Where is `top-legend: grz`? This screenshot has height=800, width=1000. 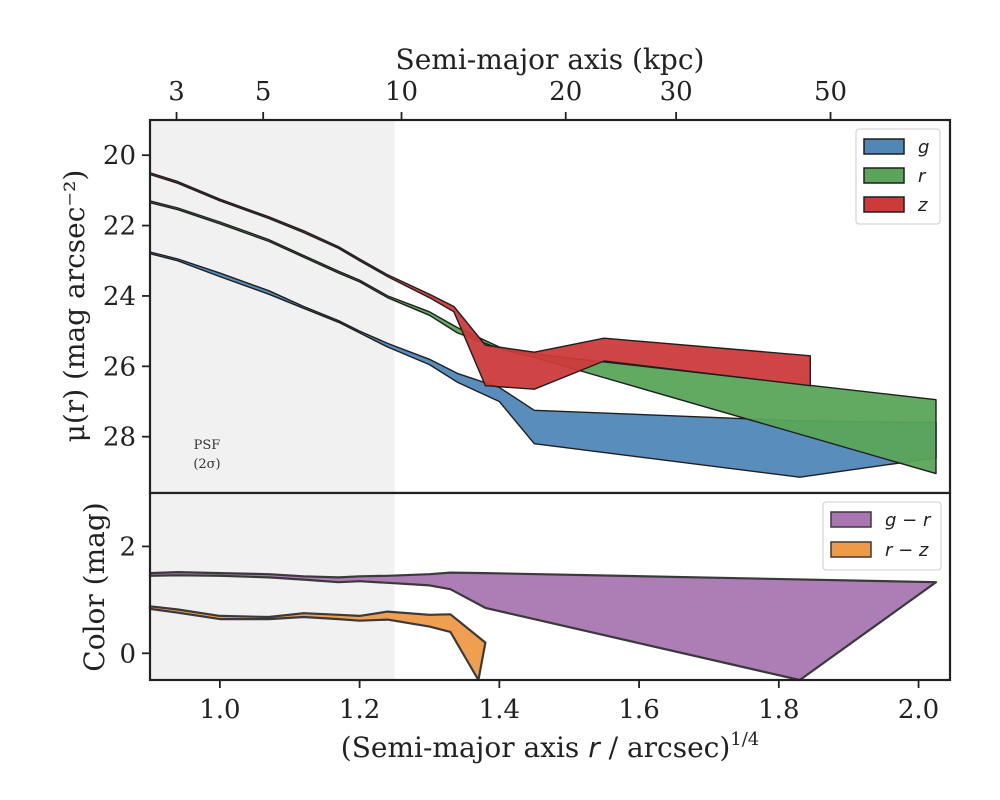 top-legend: grz is located at coordinates (898, 176).